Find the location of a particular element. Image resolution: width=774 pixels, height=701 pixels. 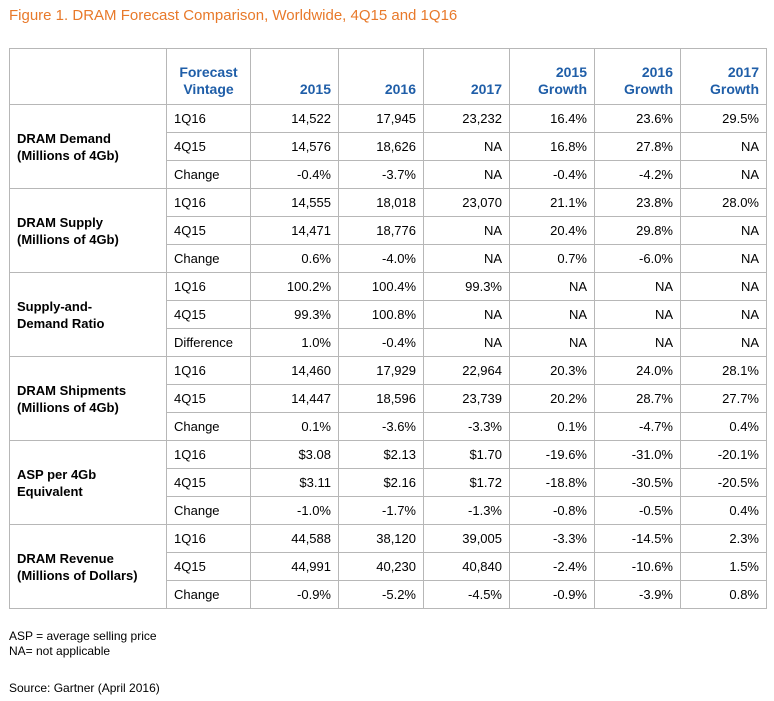

value-cell: 0.7% is located at coordinates (552, 258).